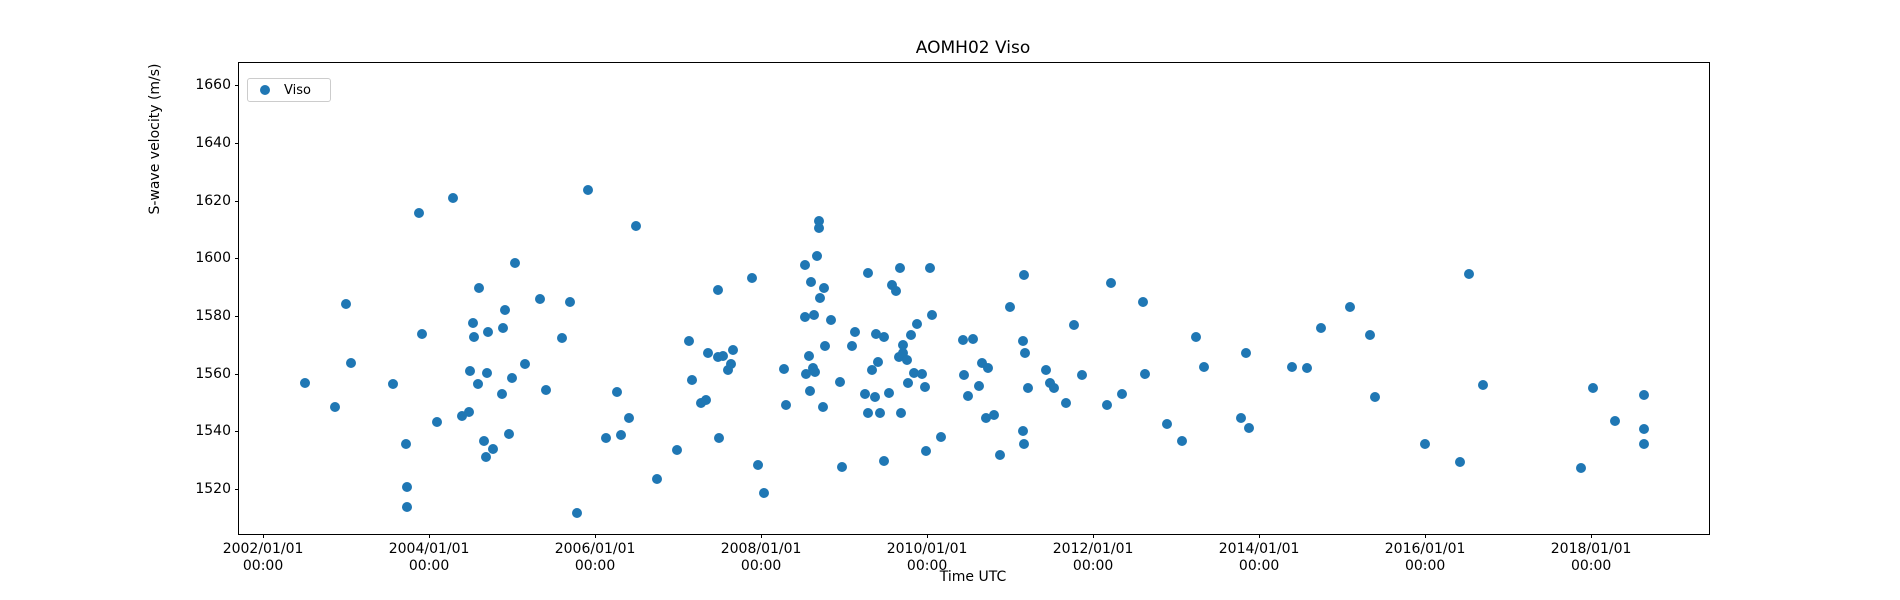 Image resolution: width=1900 pixels, height=600 pixels. Describe the element at coordinates (213, 315) in the screenshot. I see `y-tick-label: 1580` at that location.